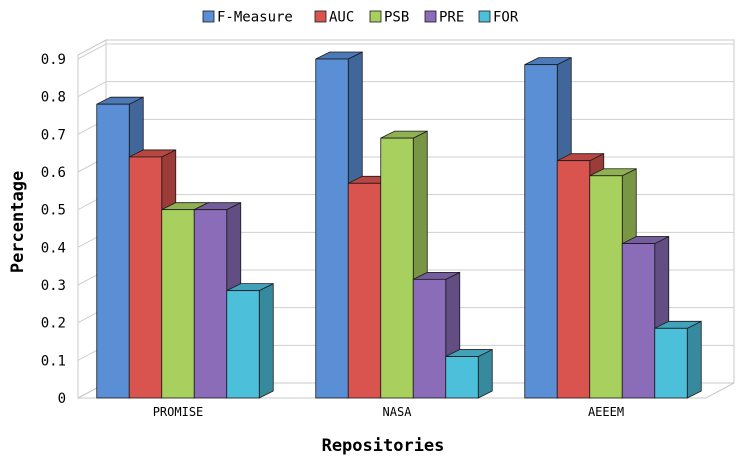  I want to click on legend-item: PSB, so click(389, 18).